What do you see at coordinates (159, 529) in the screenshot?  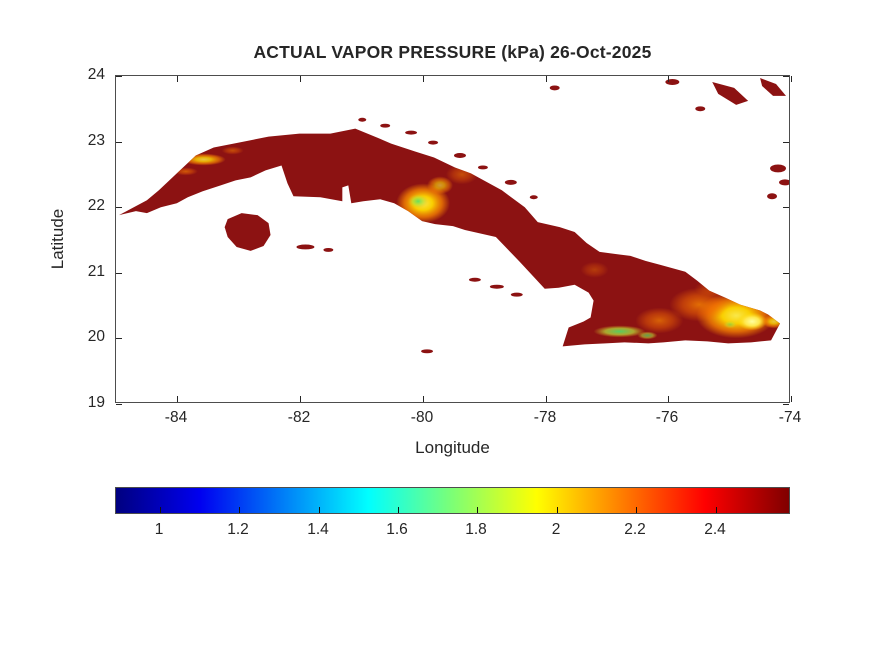 I see `colorbar-tick-label: 1` at bounding box center [159, 529].